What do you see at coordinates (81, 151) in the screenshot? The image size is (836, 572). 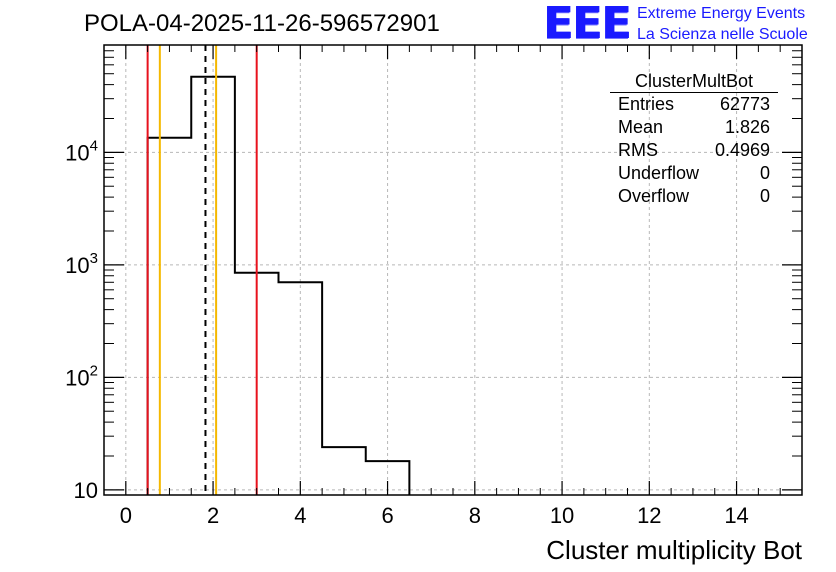 I see `y-tick-label: 10⁴` at bounding box center [81, 151].